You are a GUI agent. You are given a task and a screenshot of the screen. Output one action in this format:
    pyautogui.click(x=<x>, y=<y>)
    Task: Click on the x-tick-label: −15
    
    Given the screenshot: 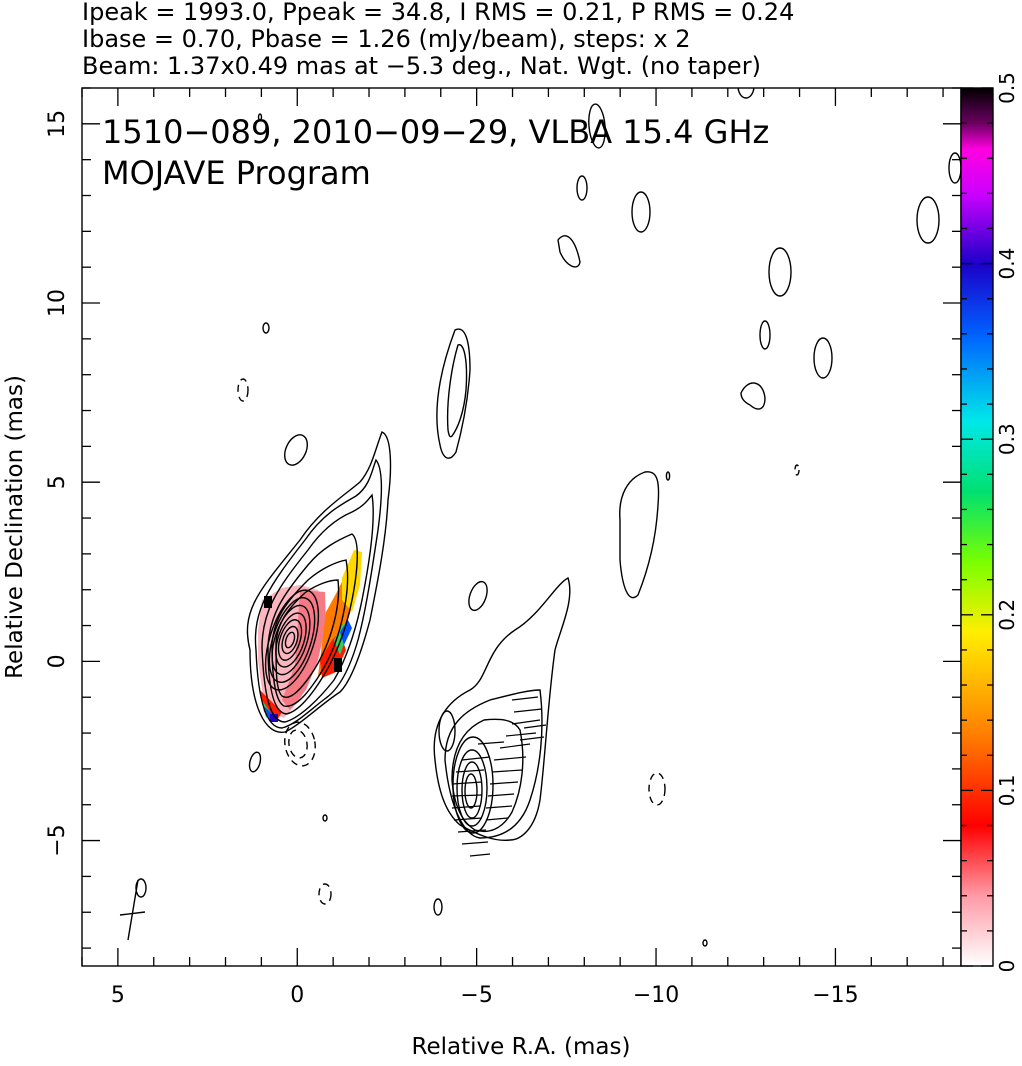 What is the action you would take?
    pyautogui.click(x=835, y=995)
    